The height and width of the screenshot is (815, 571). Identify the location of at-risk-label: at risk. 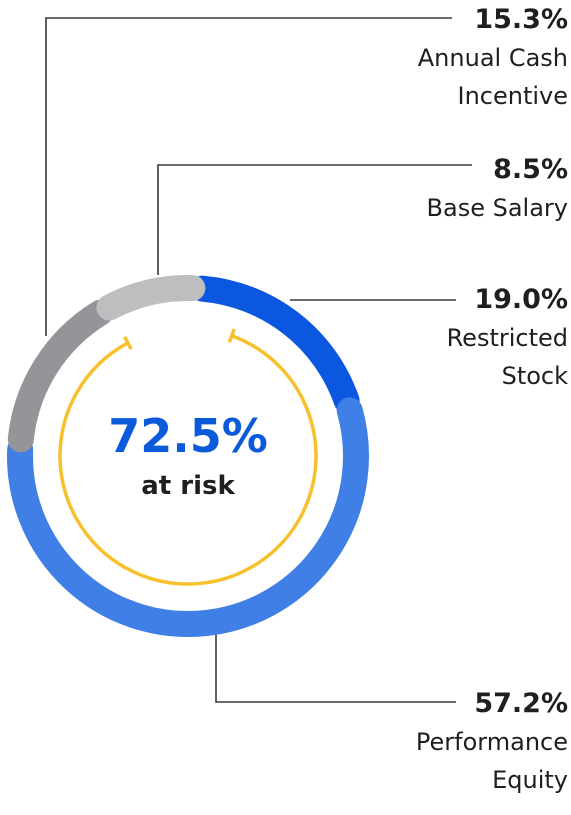
(188, 486).